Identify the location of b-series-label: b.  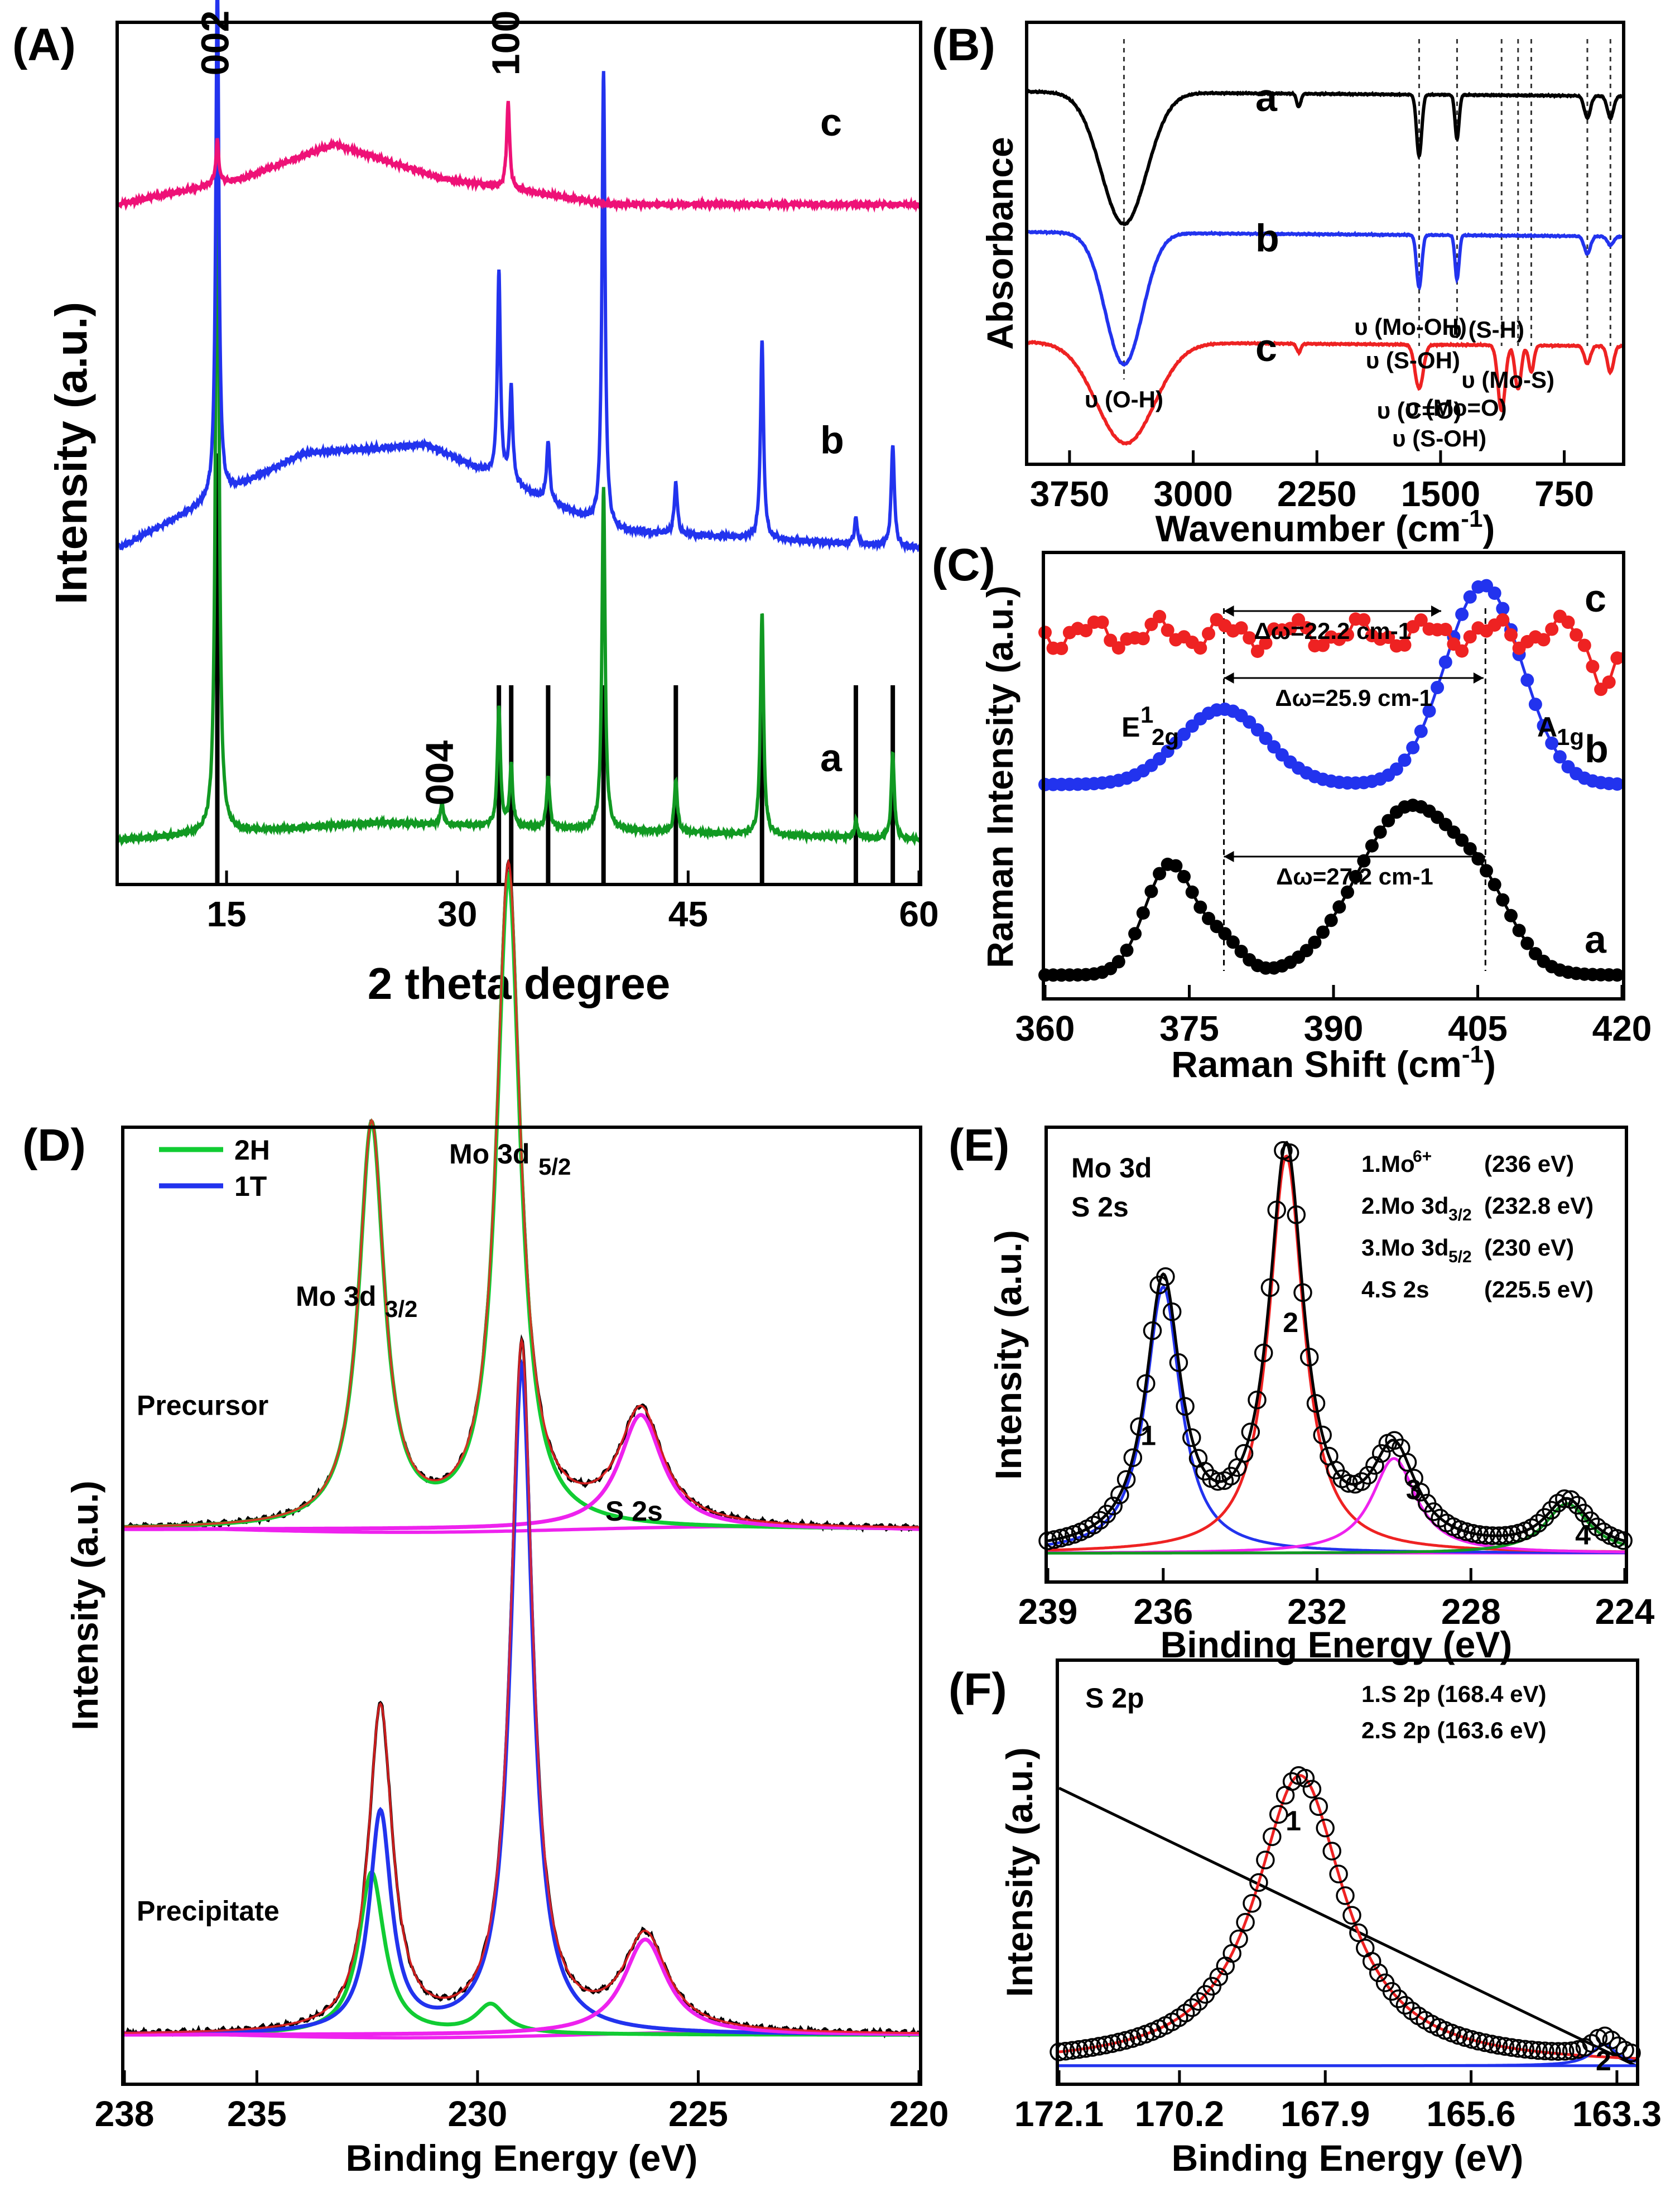
(1267, 237).